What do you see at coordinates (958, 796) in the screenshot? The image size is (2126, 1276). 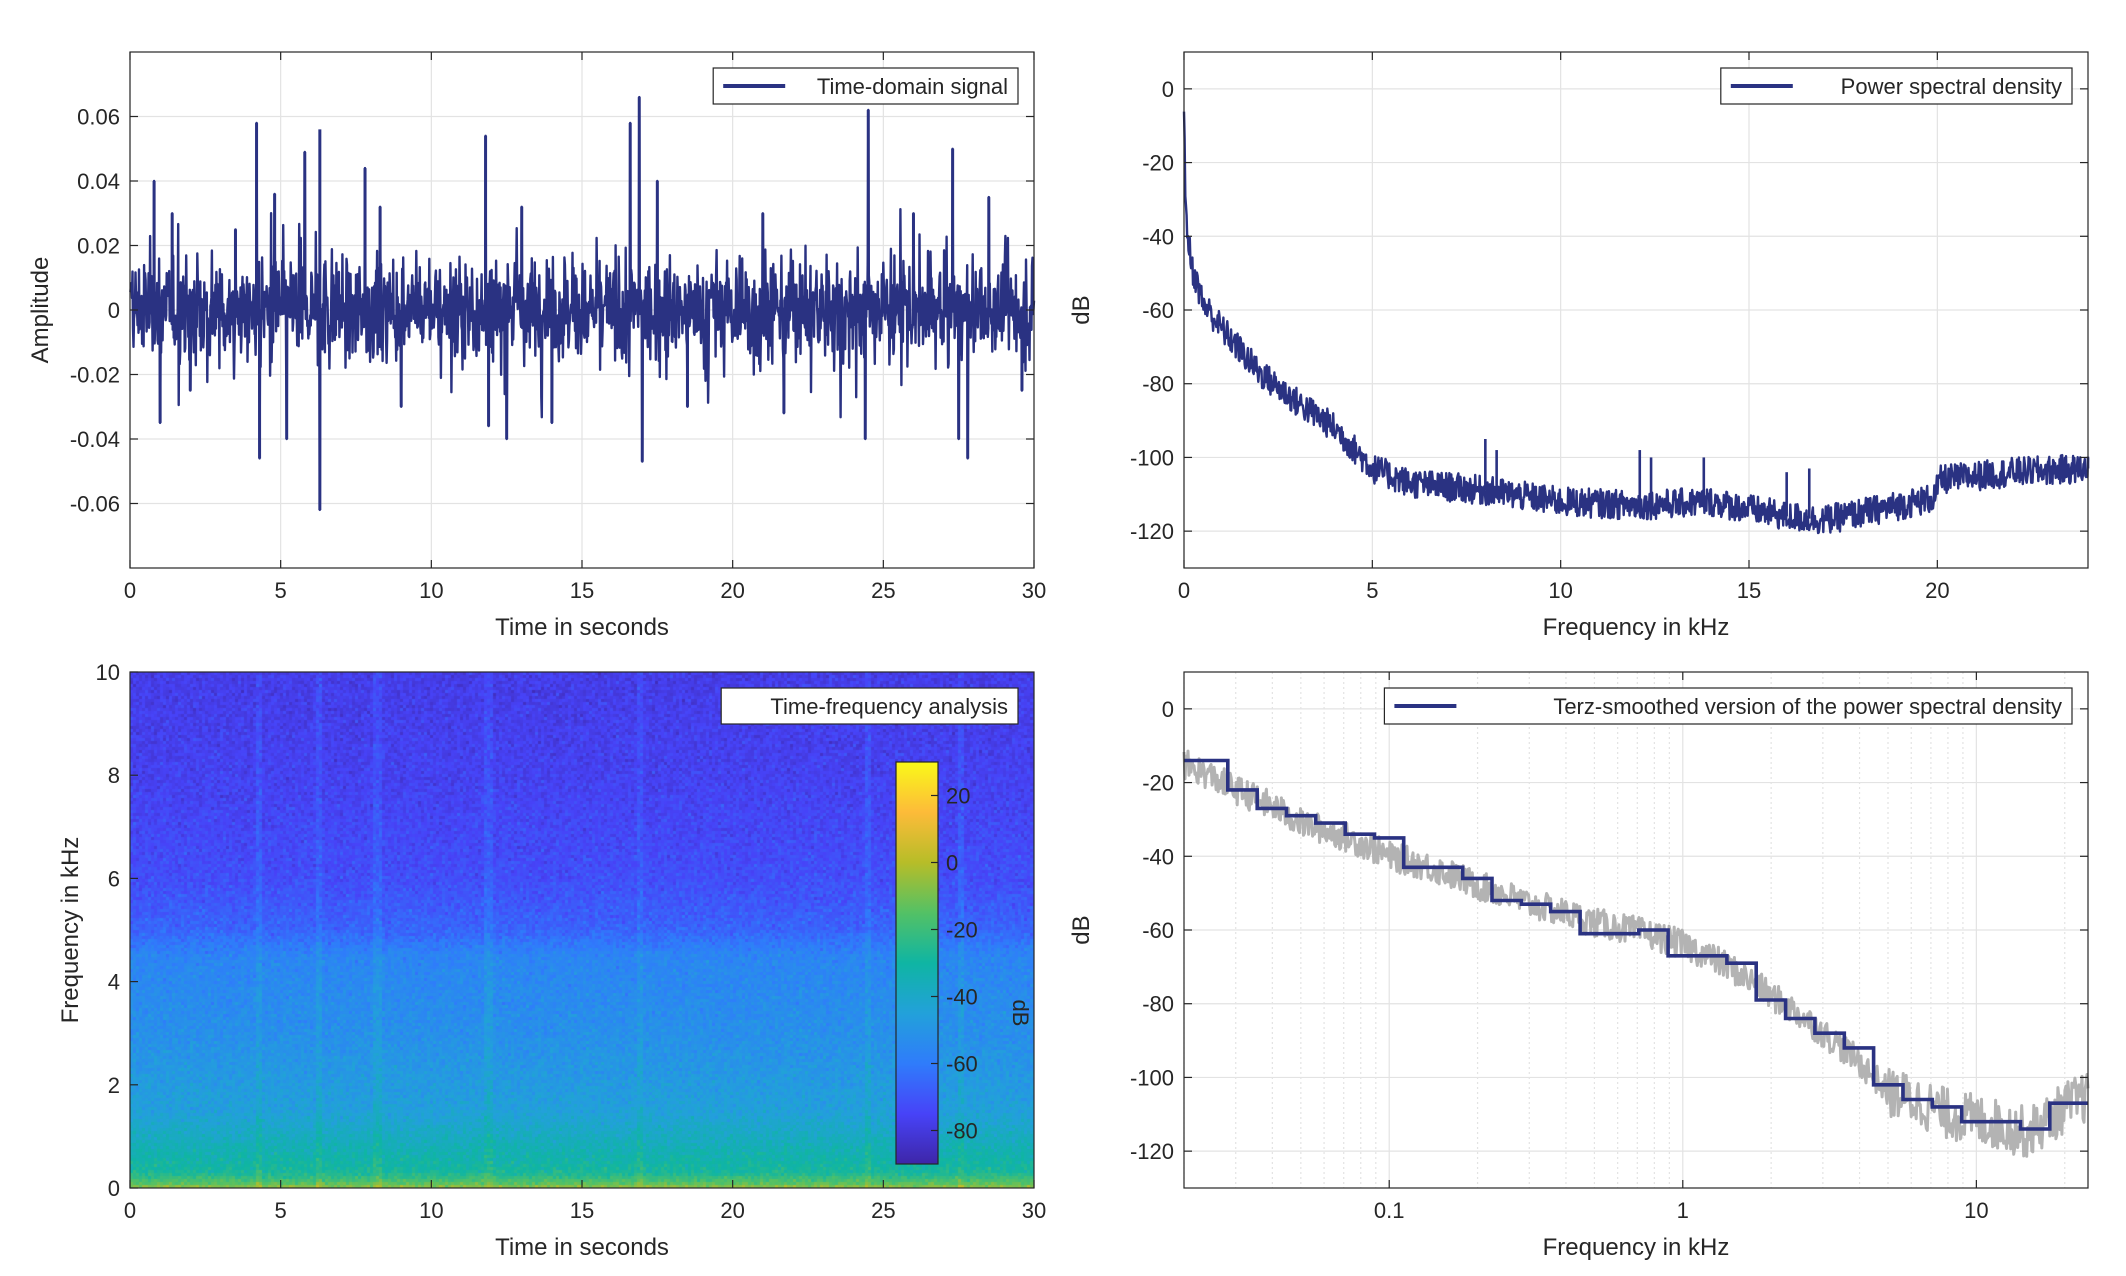 I see `colorbar-tick-label: 20` at bounding box center [958, 796].